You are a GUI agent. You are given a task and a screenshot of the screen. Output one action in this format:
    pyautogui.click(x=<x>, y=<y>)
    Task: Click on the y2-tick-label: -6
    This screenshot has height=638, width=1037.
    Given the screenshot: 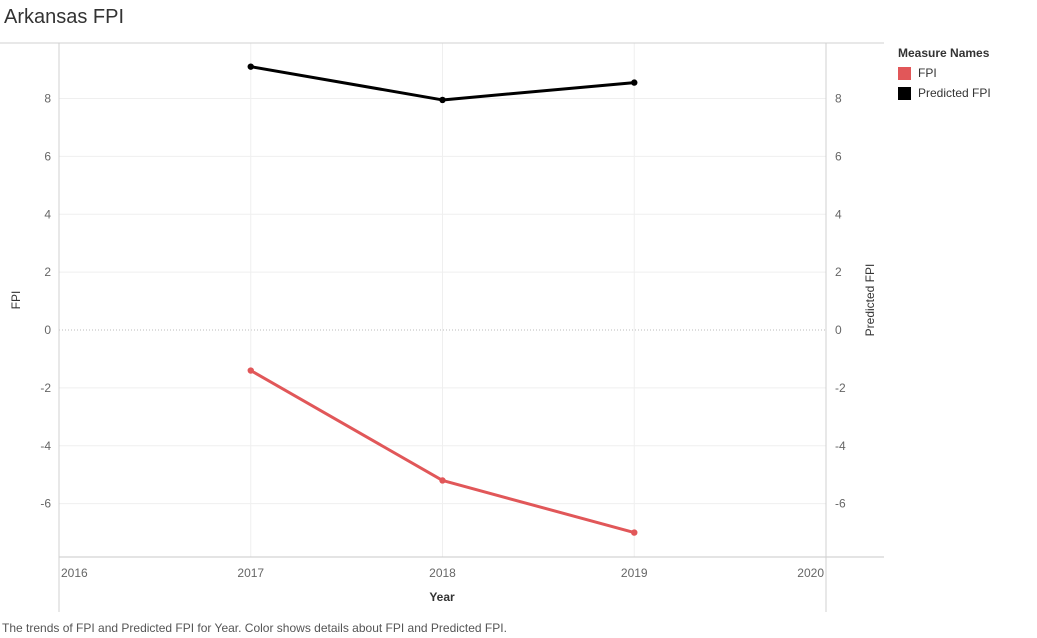 What is the action you would take?
    pyautogui.click(x=840, y=504)
    